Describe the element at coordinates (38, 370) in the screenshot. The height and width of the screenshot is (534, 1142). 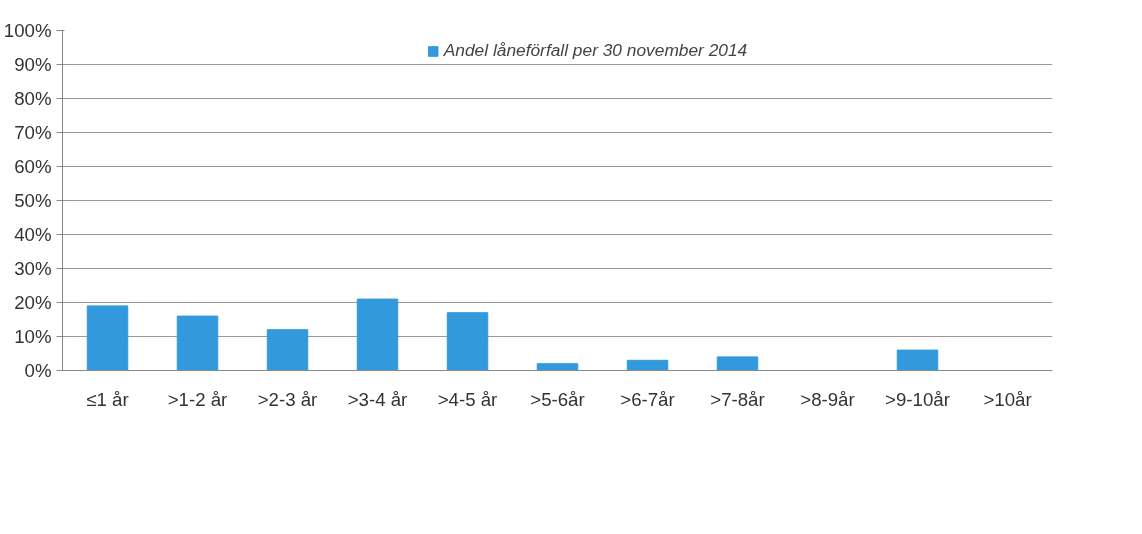
I see `y-tick-label: 0%` at that location.